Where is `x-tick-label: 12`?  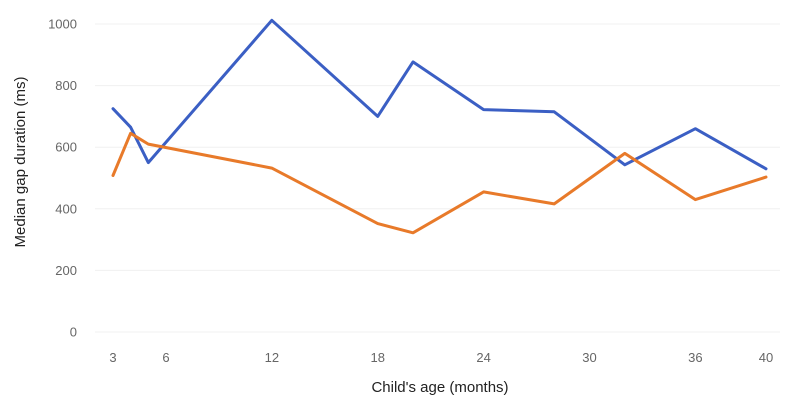 x-tick-label: 12 is located at coordinates (272, 357).